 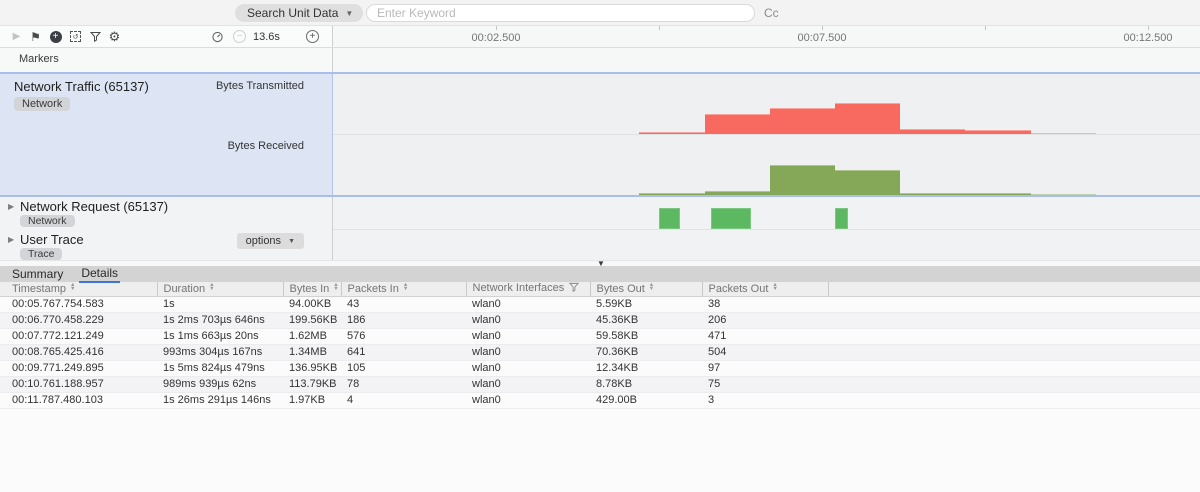 I want to click on zoom-out-button: −, so click(x=239, y=36).